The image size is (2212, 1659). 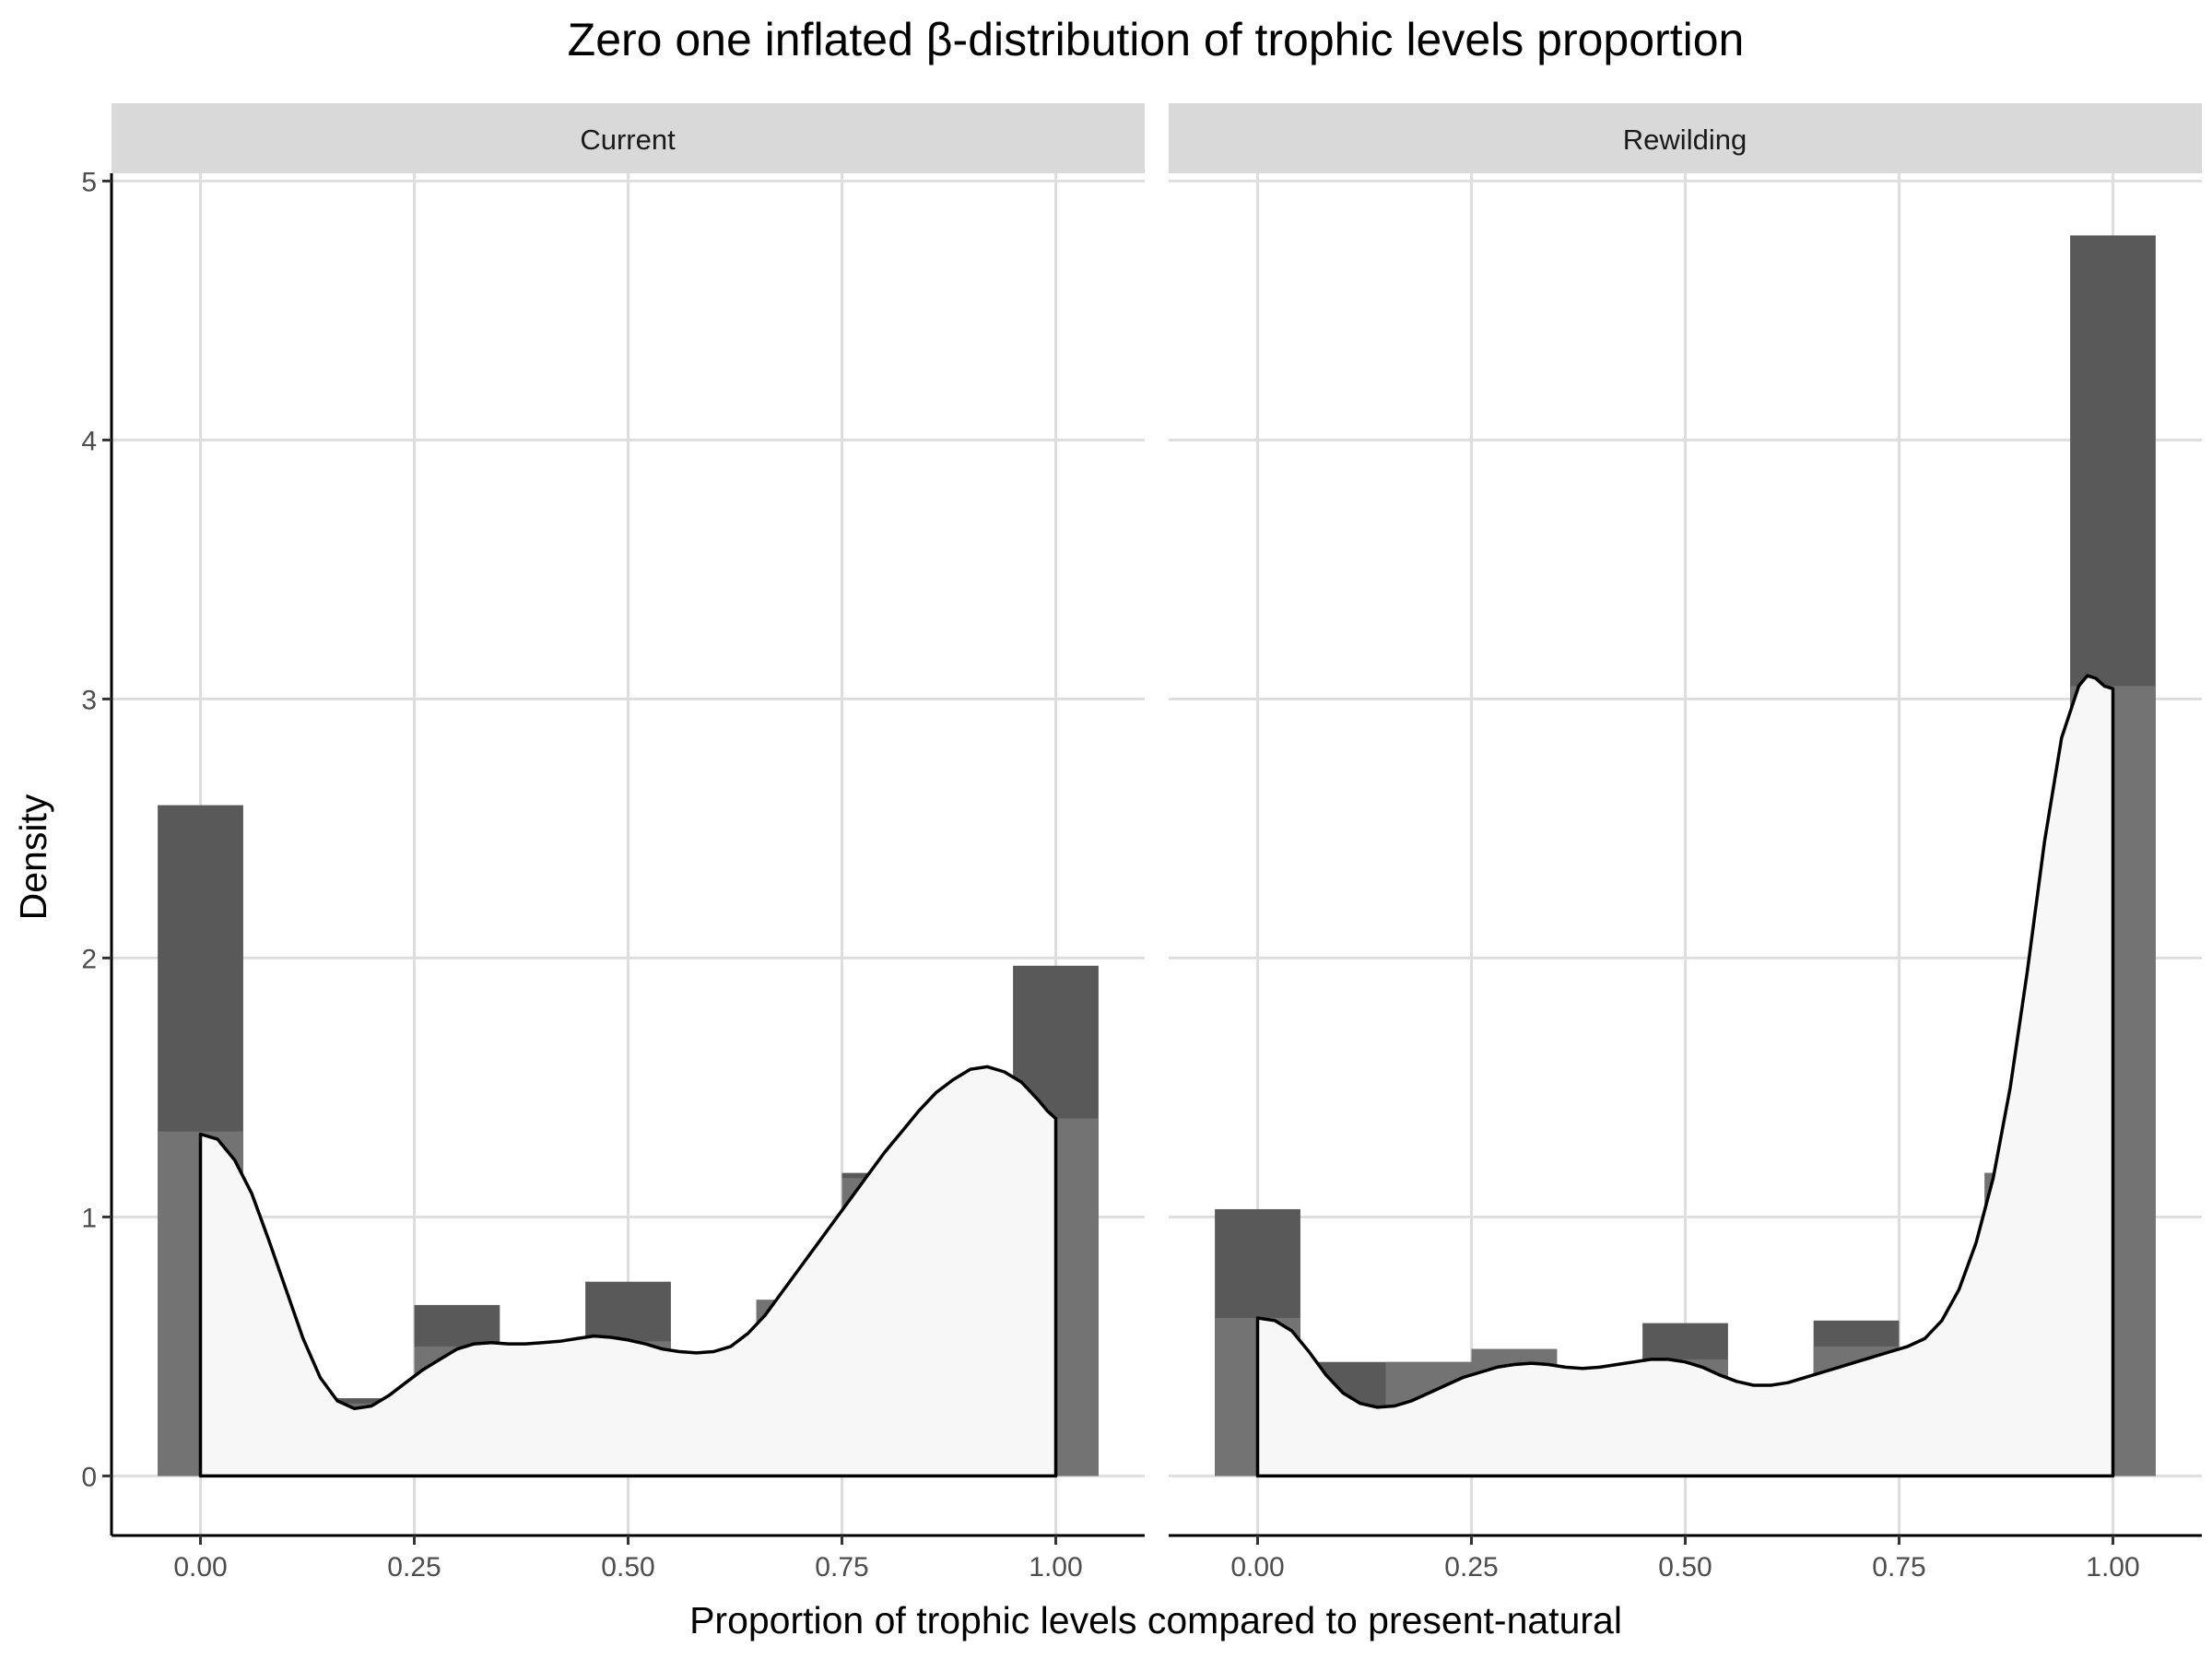 What do you see at coordinates (841, 1567) in the screenshot?
I see `x-tick-label-current: 0.75` at bounding box center [841, 1567].